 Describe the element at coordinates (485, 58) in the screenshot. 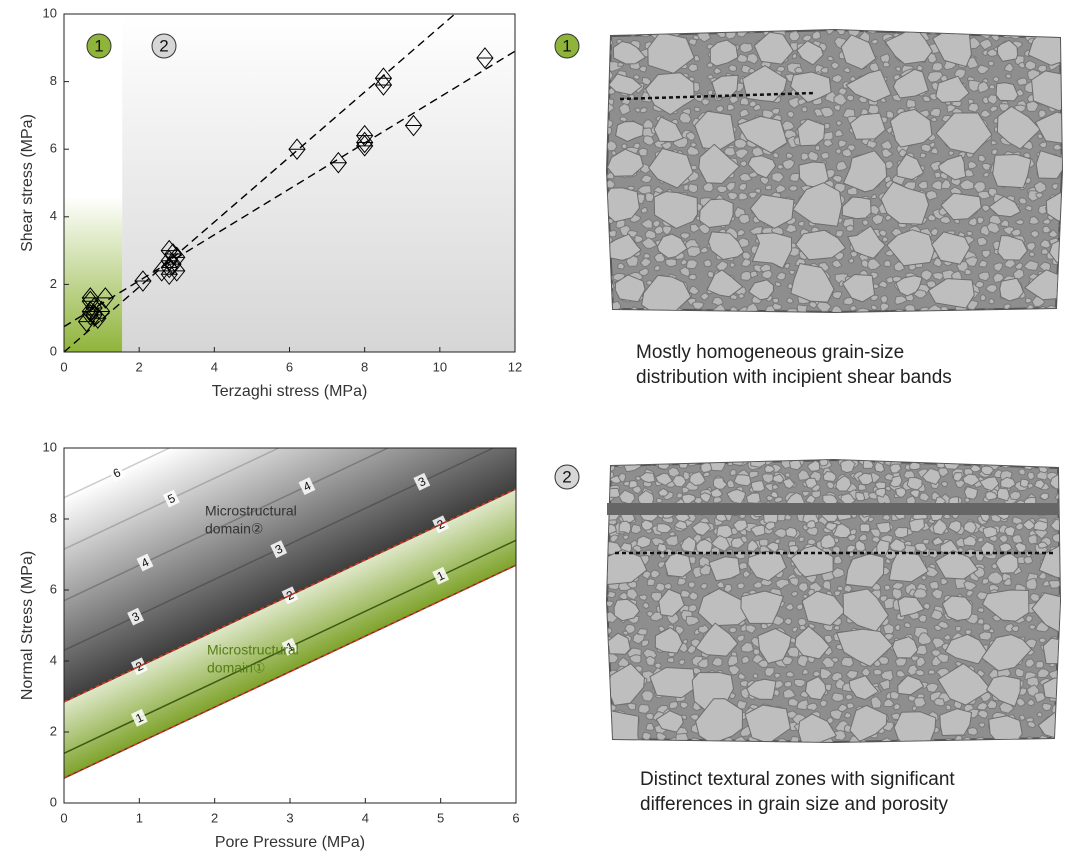

I see `data-point` at that location.